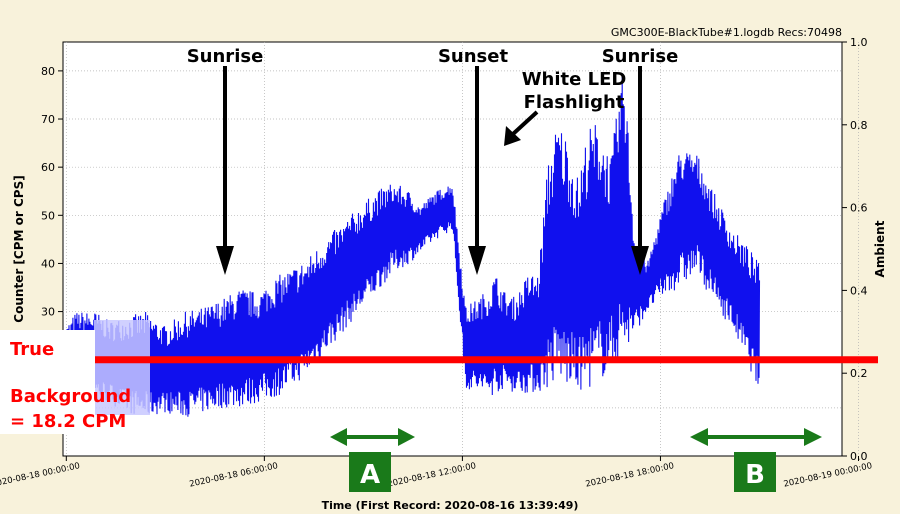  Describe the element at coordinates (755, 475) in the screenshot. I see `label-b: B` at that location.